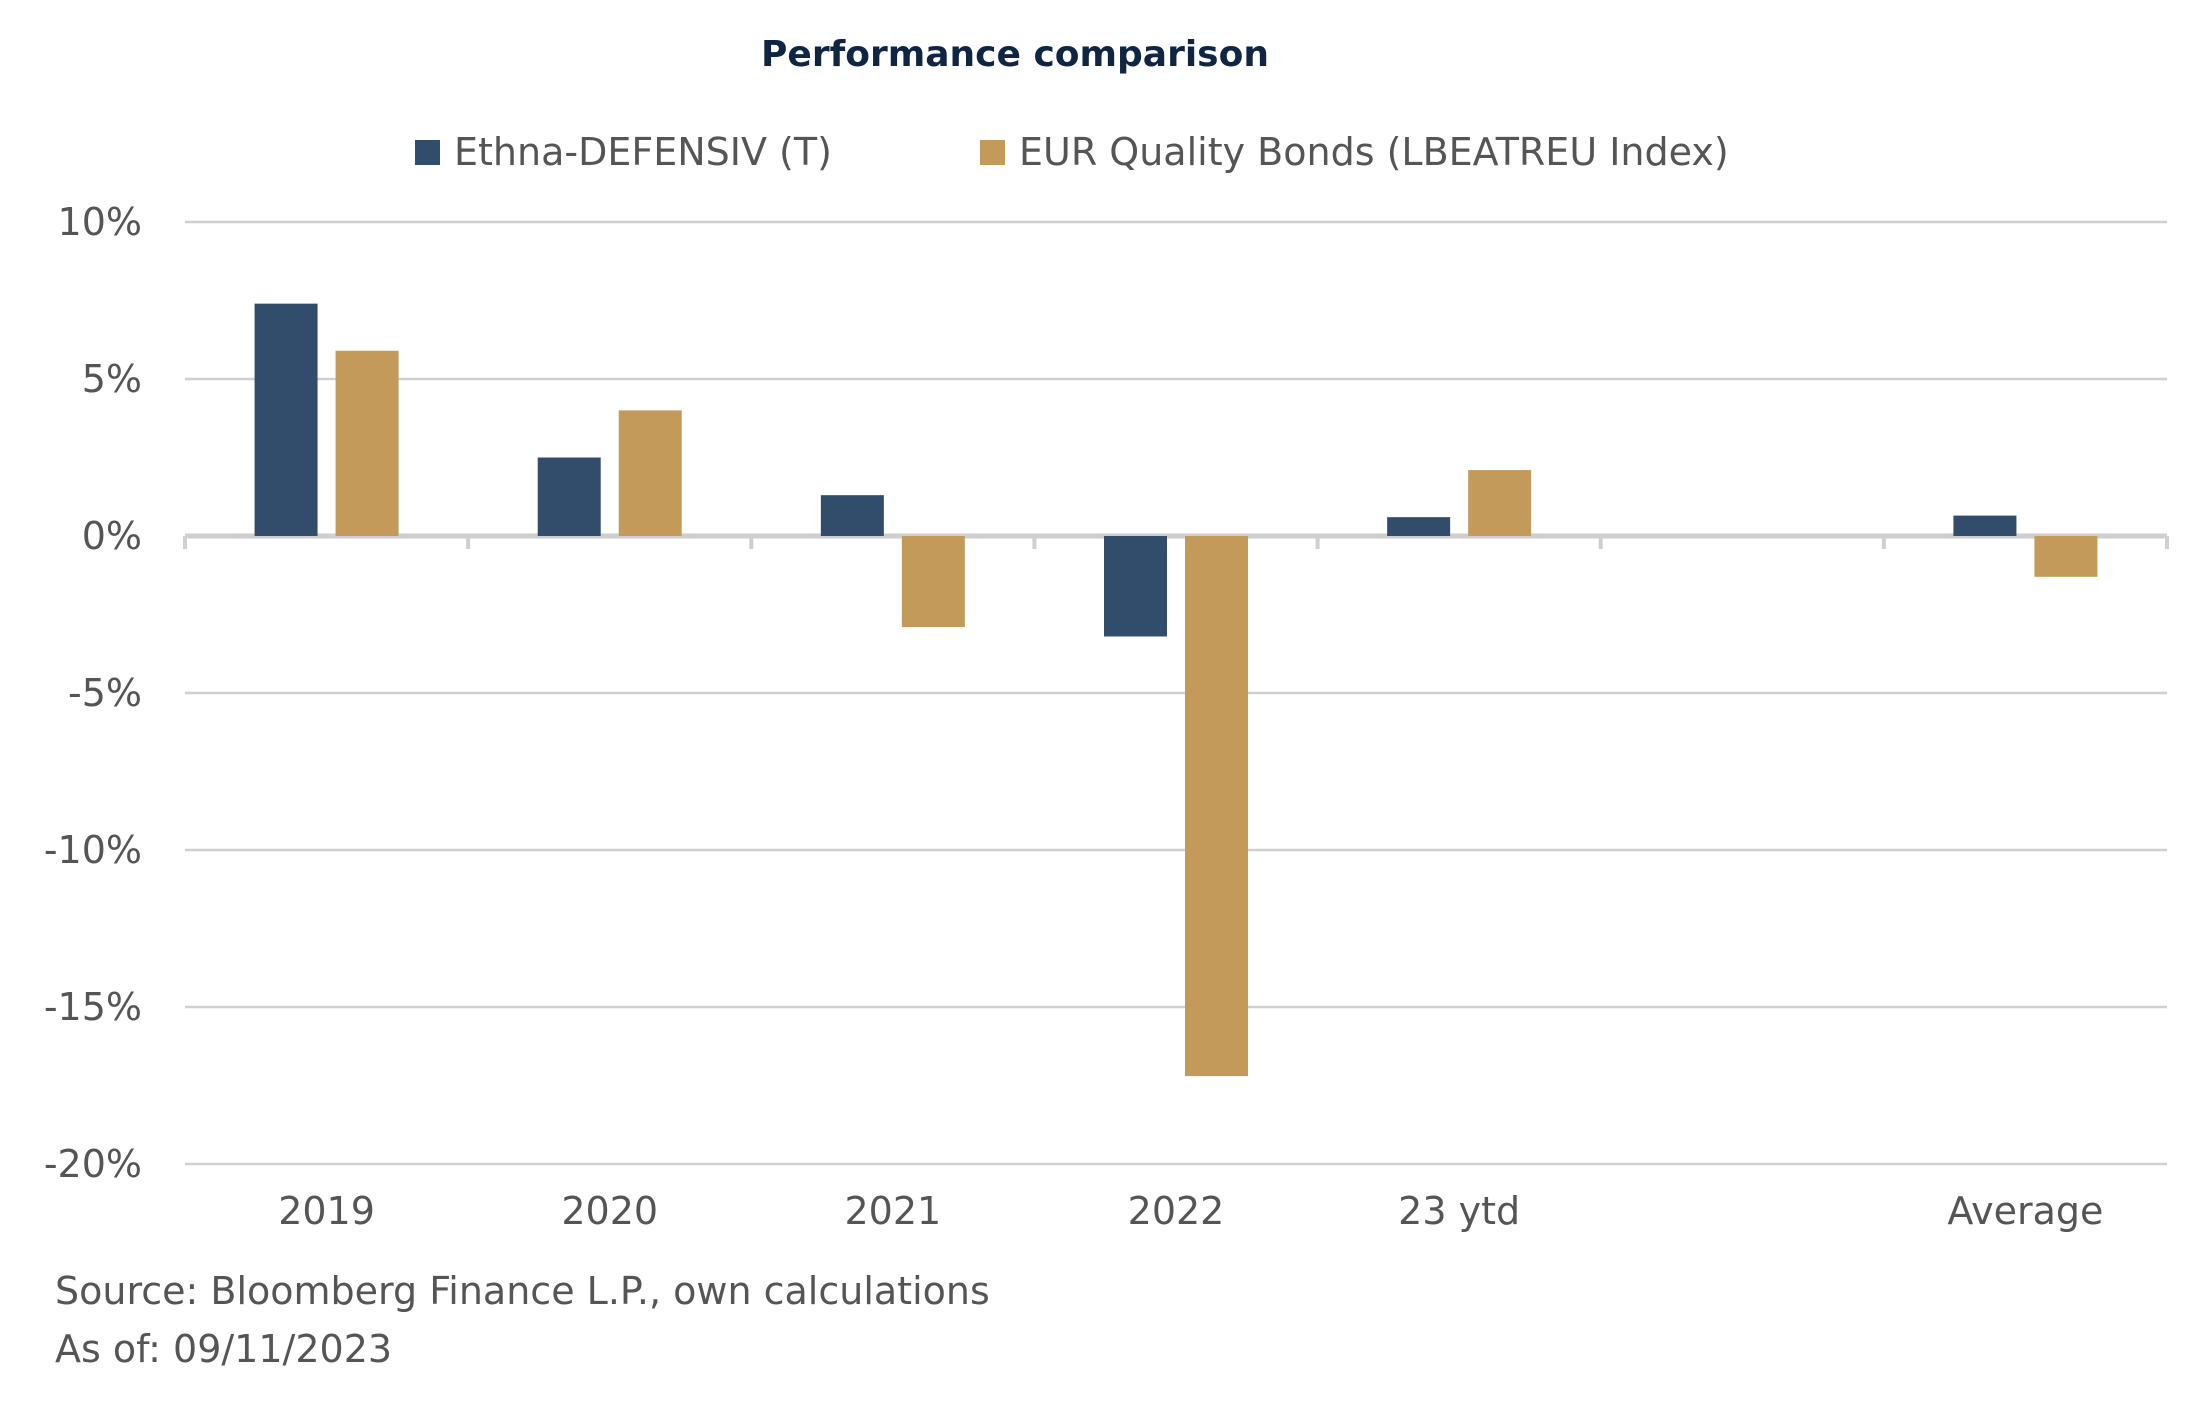 This screenshot has width=2208, height=1402. Describe the element at coordinates (1176, 1211) in the screenshot. I see `x-tick-label: 2022` at that location.